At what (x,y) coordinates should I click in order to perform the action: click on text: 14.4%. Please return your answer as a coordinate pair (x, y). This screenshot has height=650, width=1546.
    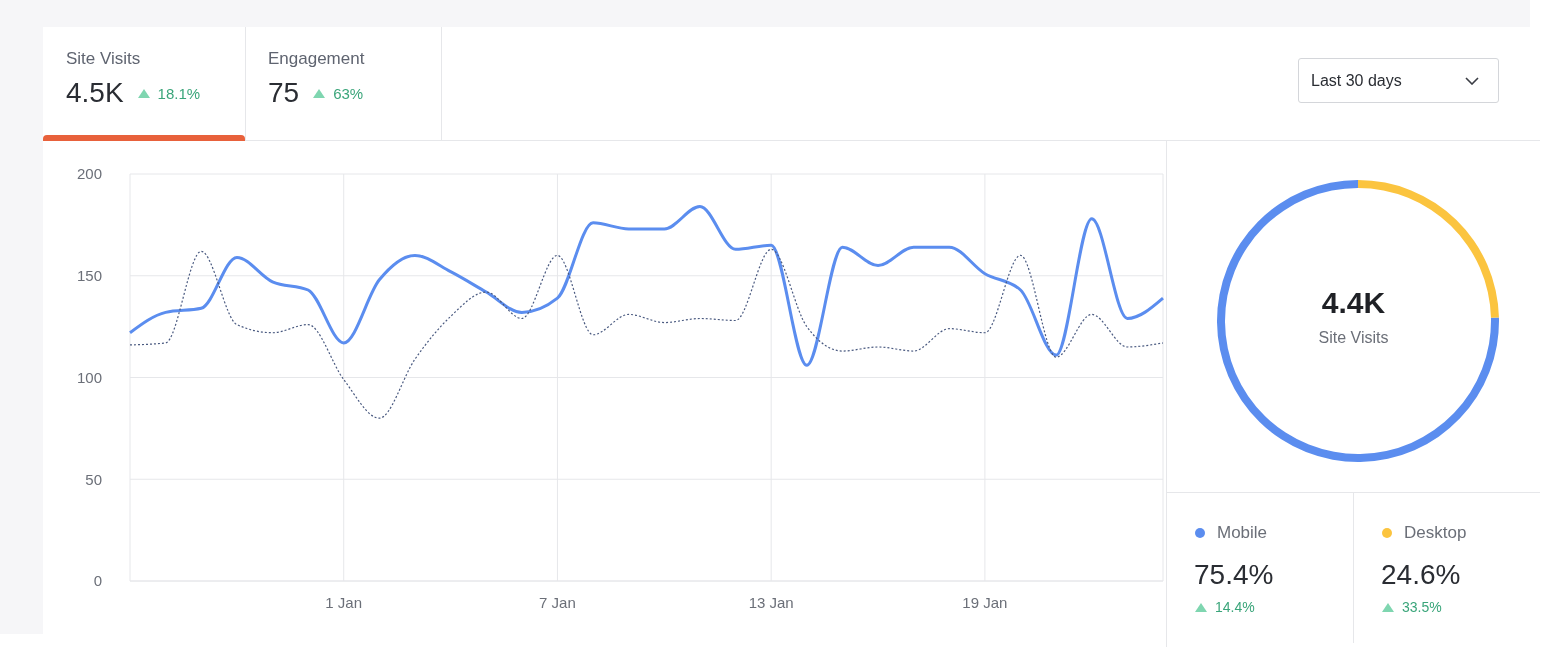
    Looking at the image, I should click on (1235, 607).